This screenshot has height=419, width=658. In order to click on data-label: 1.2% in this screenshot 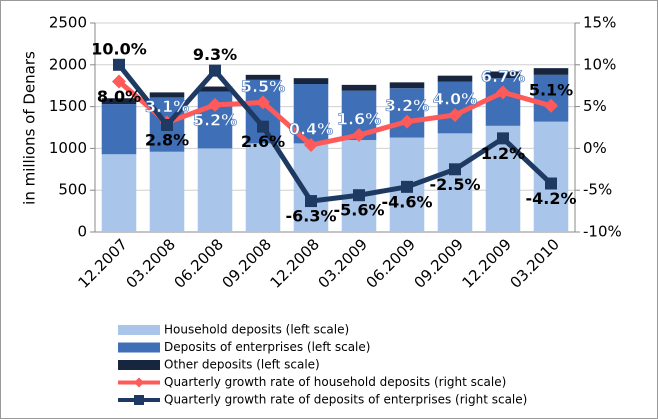, I will do `click(503, 153)`.